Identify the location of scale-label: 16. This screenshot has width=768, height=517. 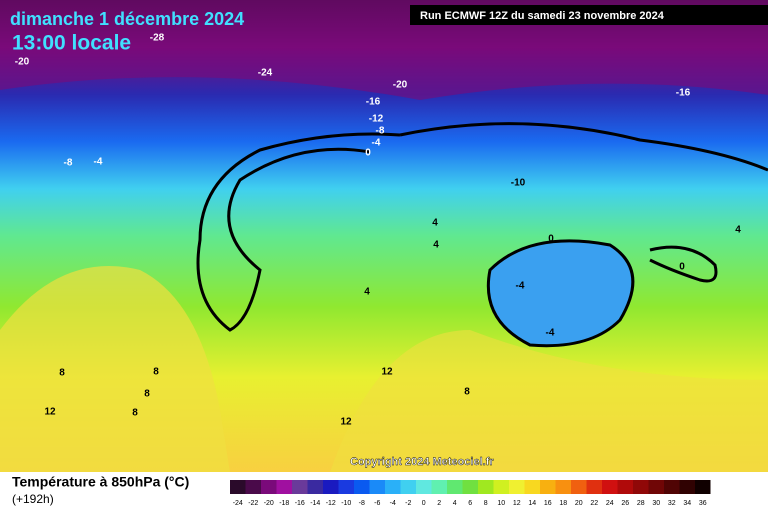
(548, 503).